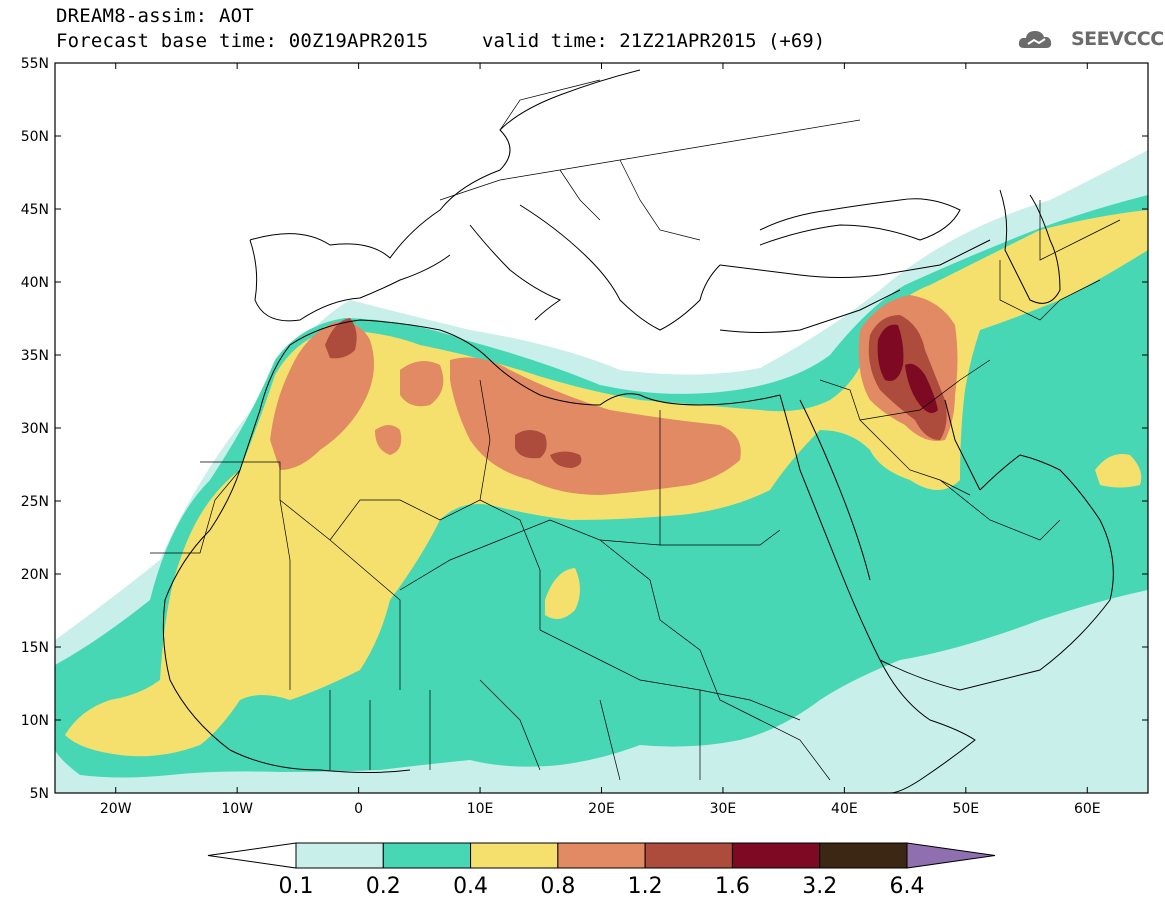 The width and height of the screenshot is (1165, 905). What do you see at coordinates (557, 886) in the screenshot?
I see `colorbar-label: 0.8` at bounding box center [557, 886].